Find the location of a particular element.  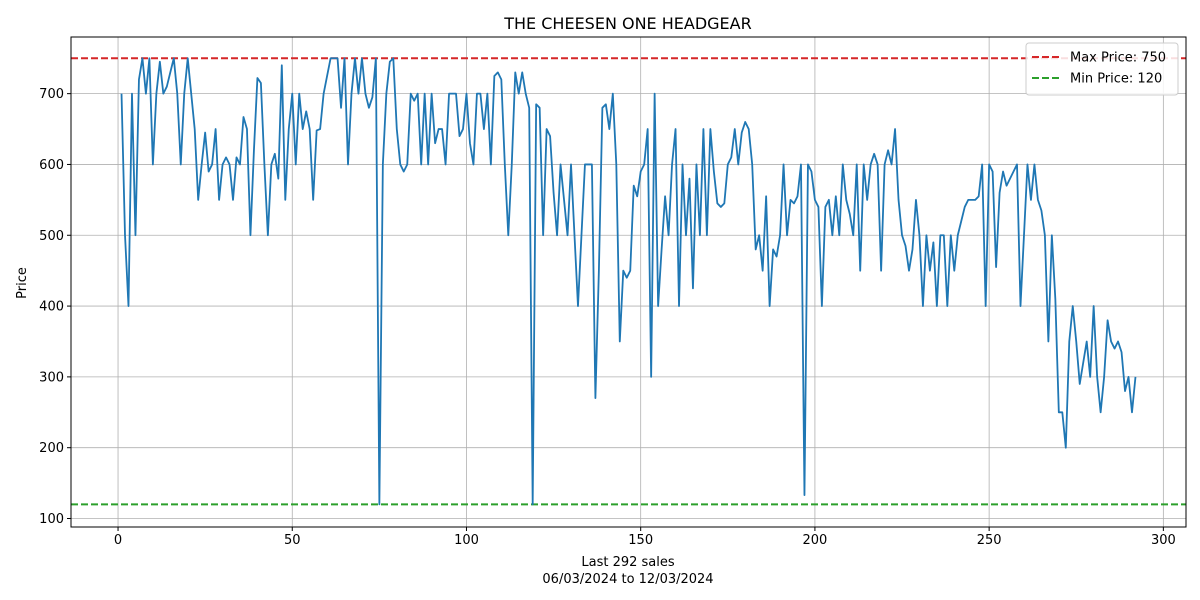

y-tick-label: 200 is located at coordinates (51, 448).